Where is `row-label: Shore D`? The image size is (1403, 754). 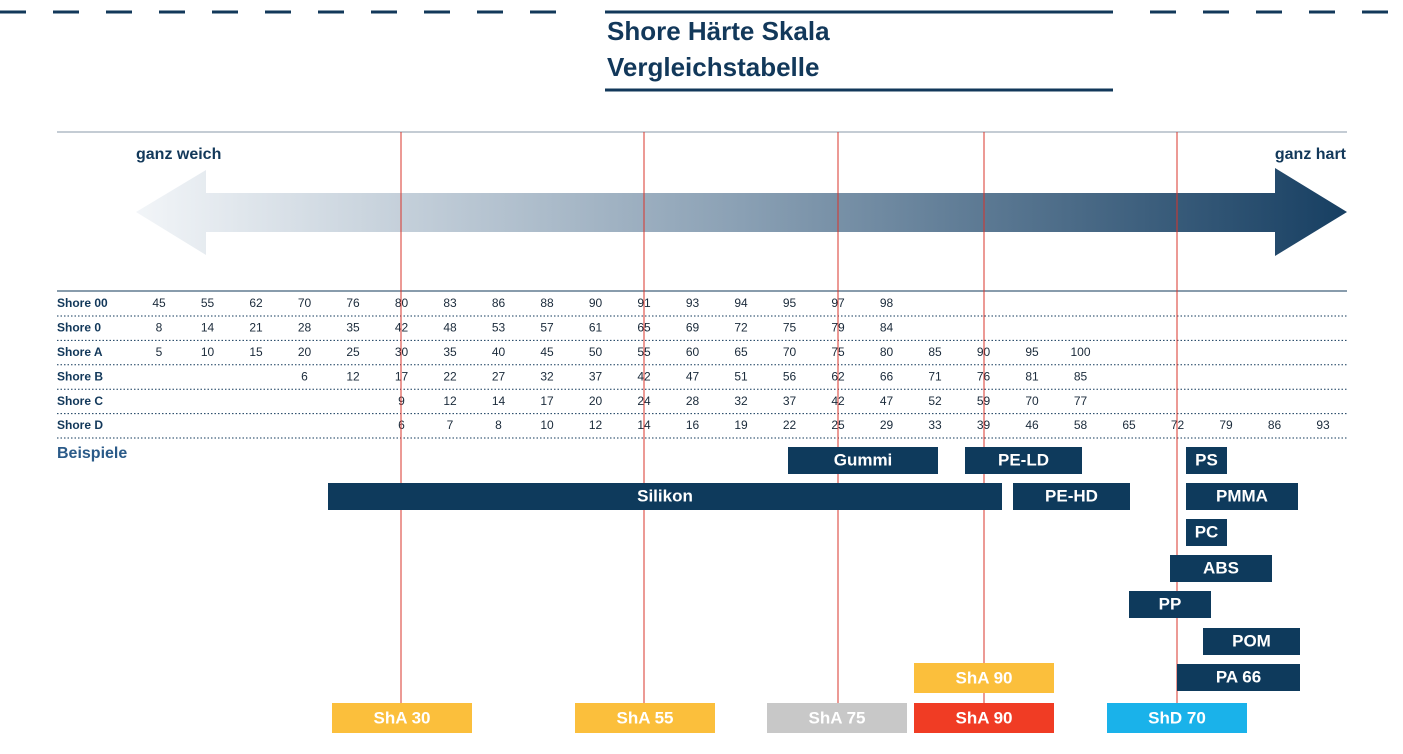
row-label: Shore D is located at coordinates (80, 425).